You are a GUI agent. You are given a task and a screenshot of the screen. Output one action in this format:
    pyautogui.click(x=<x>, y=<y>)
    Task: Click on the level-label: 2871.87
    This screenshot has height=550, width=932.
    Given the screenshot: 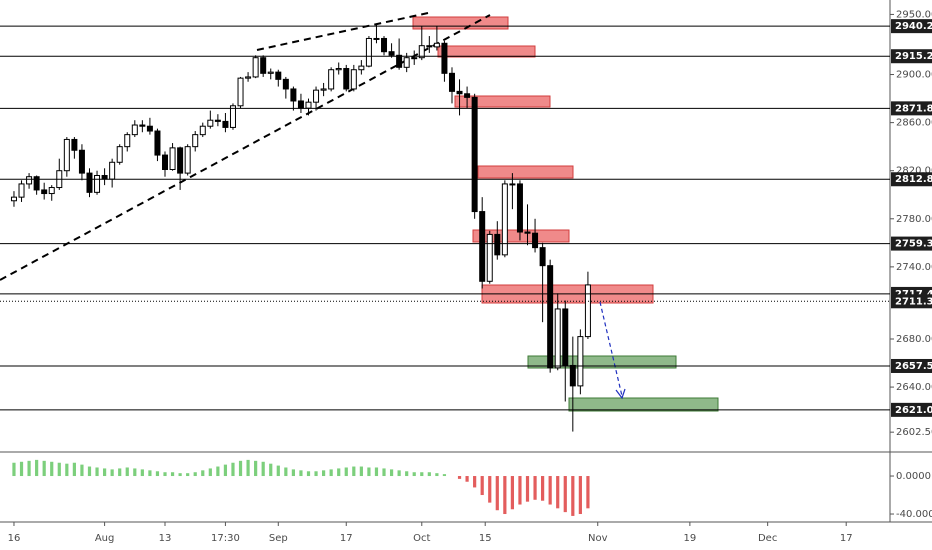 What is the action you would take?
    pyautogui.click(x=913, y=108)
    